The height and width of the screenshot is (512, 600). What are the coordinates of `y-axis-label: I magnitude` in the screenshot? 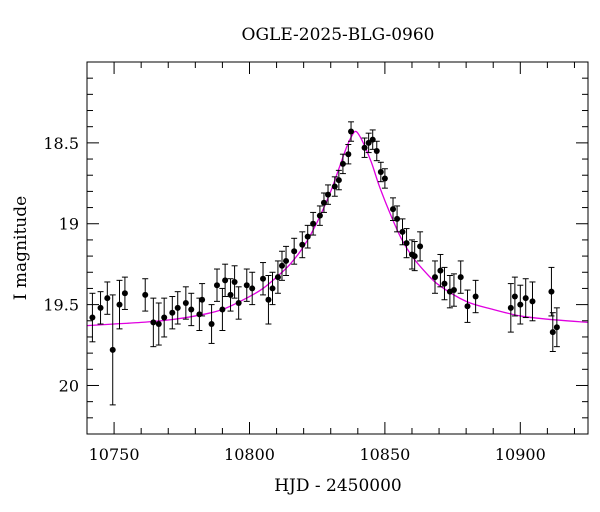 It's located at (21, 248).